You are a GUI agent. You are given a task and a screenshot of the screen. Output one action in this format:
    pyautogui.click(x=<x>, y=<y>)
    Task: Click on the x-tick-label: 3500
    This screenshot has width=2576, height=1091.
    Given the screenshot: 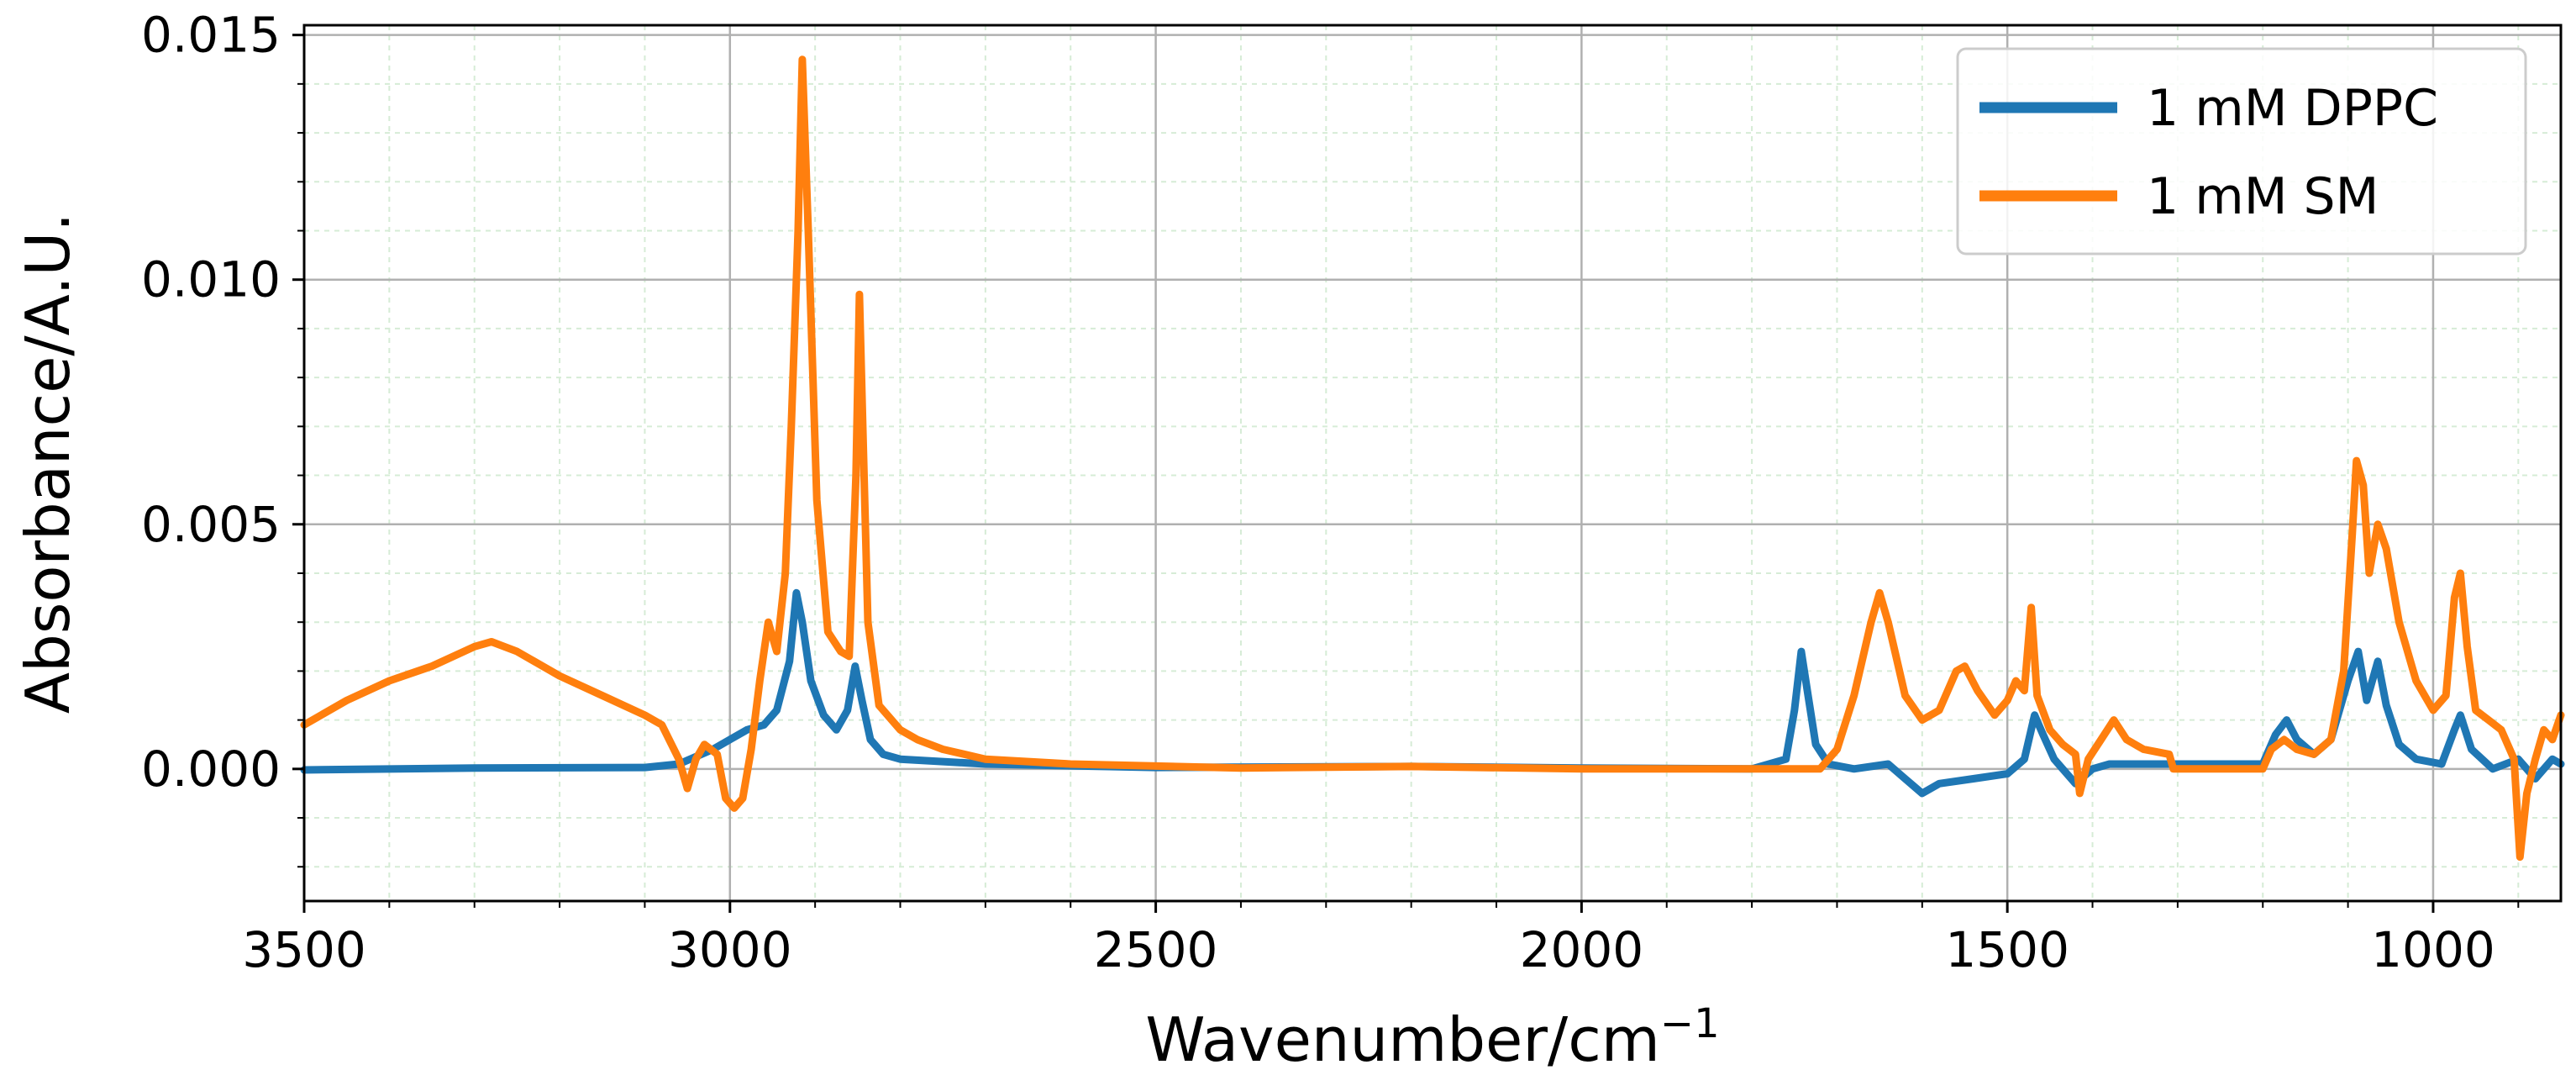 What is the action you would take?
    pyautogui.click(x=304, y=949)
    